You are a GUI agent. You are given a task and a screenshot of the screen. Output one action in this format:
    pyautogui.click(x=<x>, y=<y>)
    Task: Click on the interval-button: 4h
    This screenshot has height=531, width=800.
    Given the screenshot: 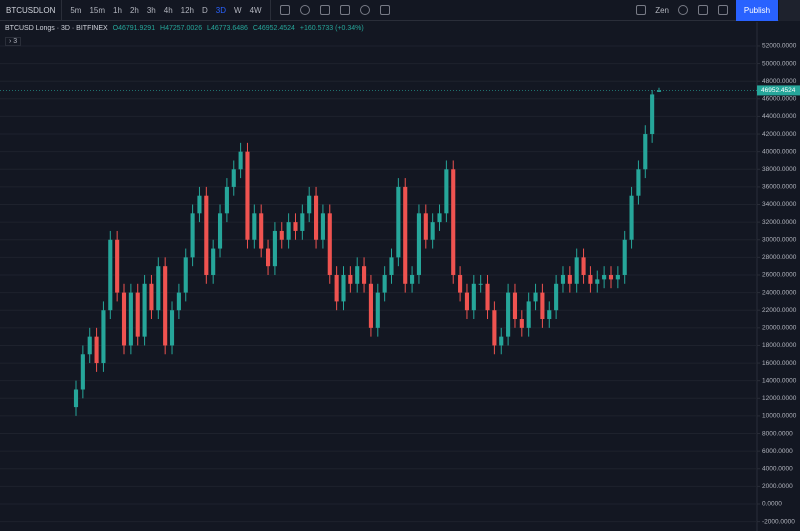 What is the action you would take?
    pyautogui.click(x=168, y=10)
    